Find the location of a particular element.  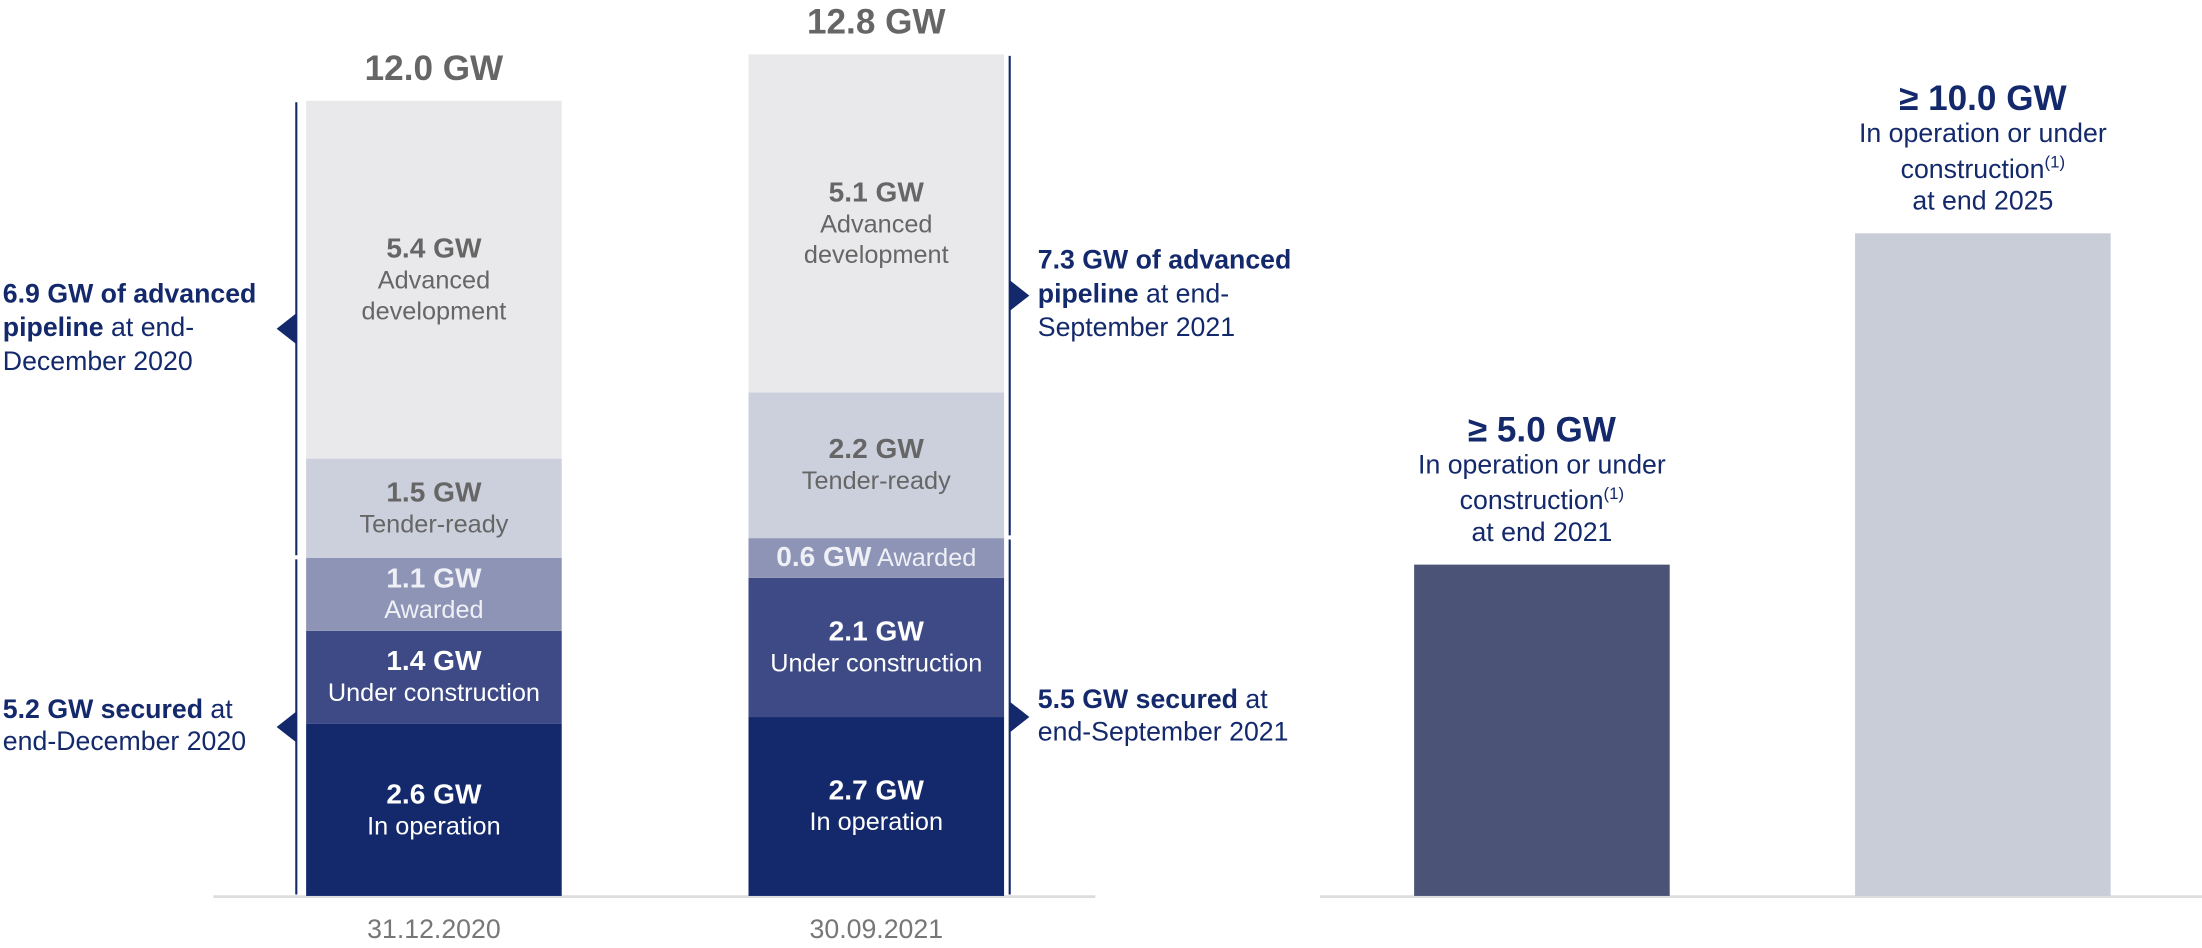

segment-label: 2.2 GW Tender-ready is located at coordinates (876, 465).